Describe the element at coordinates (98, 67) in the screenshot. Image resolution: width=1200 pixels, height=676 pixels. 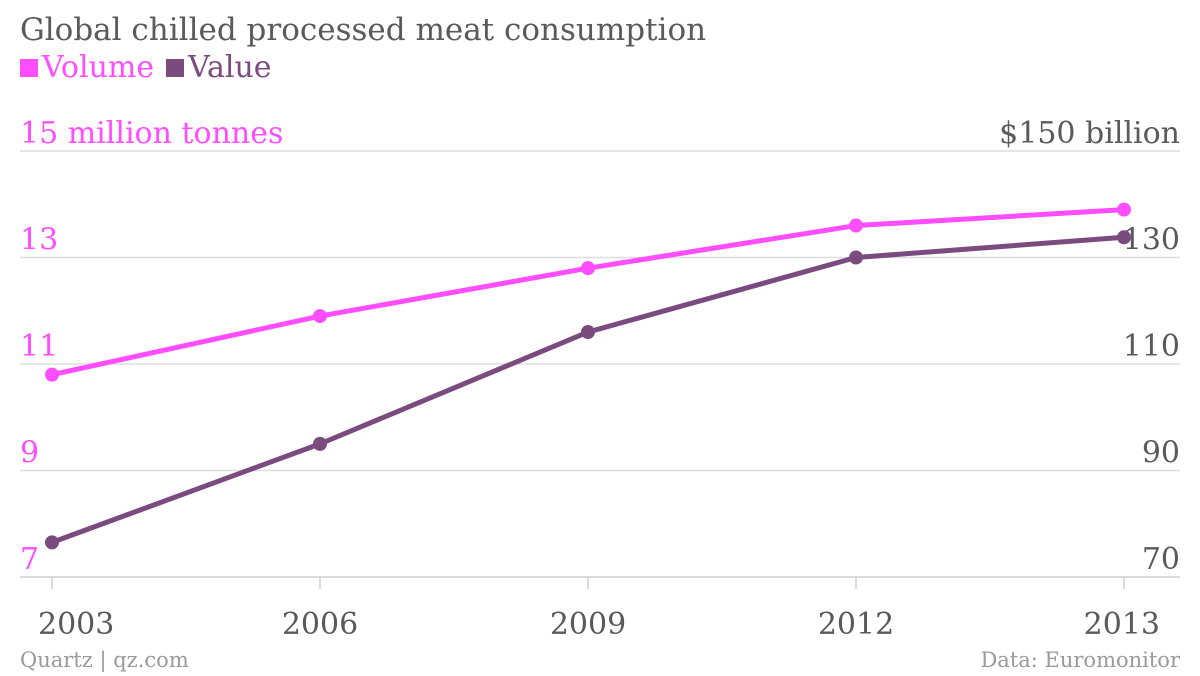
I see `legend-label-volume: Volume` at that location.